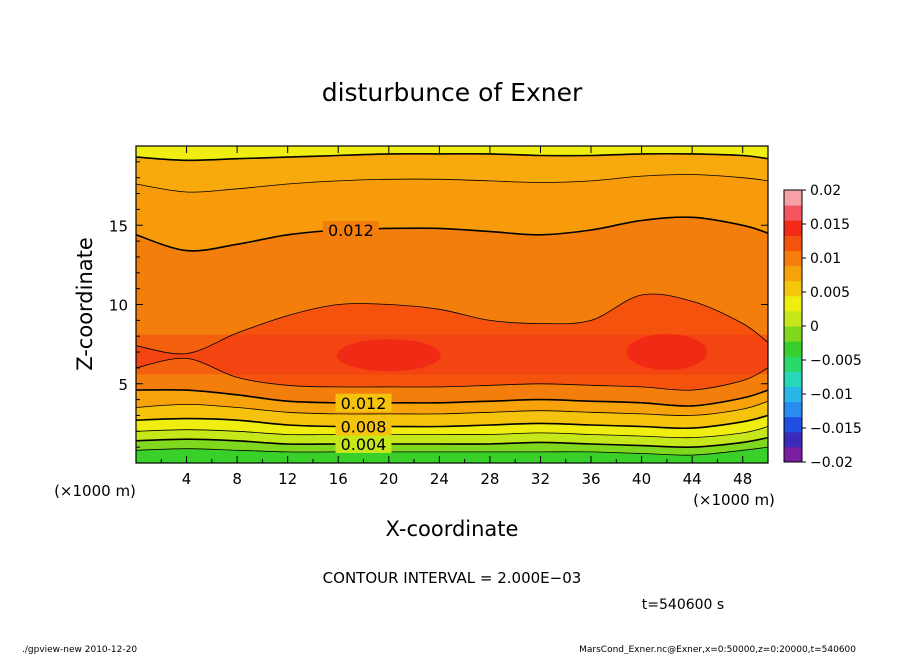 This screenshot has width=904, height=654. I want to click on x-tick-label: 32, so click(540, 479).